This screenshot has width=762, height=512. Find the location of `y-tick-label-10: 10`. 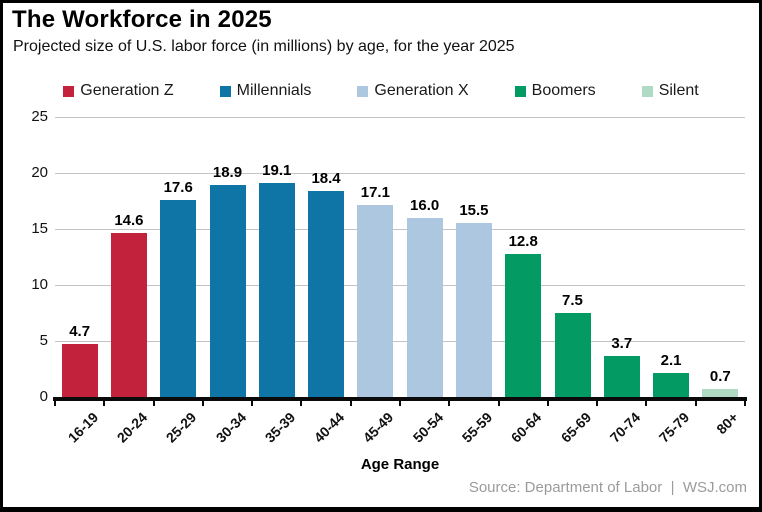

y-tick-label-10: 10 is located at coordinates (39, 284).